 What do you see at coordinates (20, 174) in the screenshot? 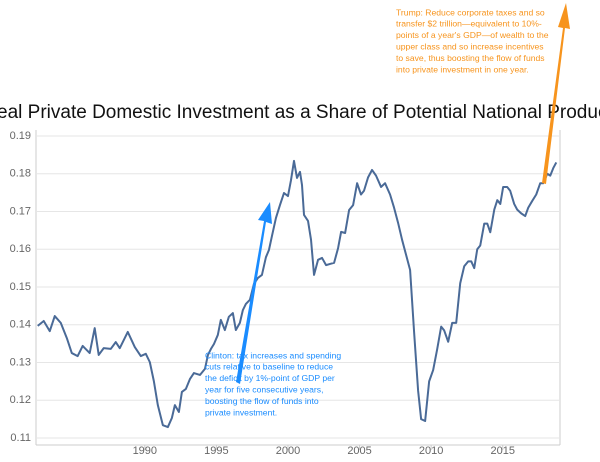
I see `y-tick-label: 0.18` at bounding box center [20, 174].